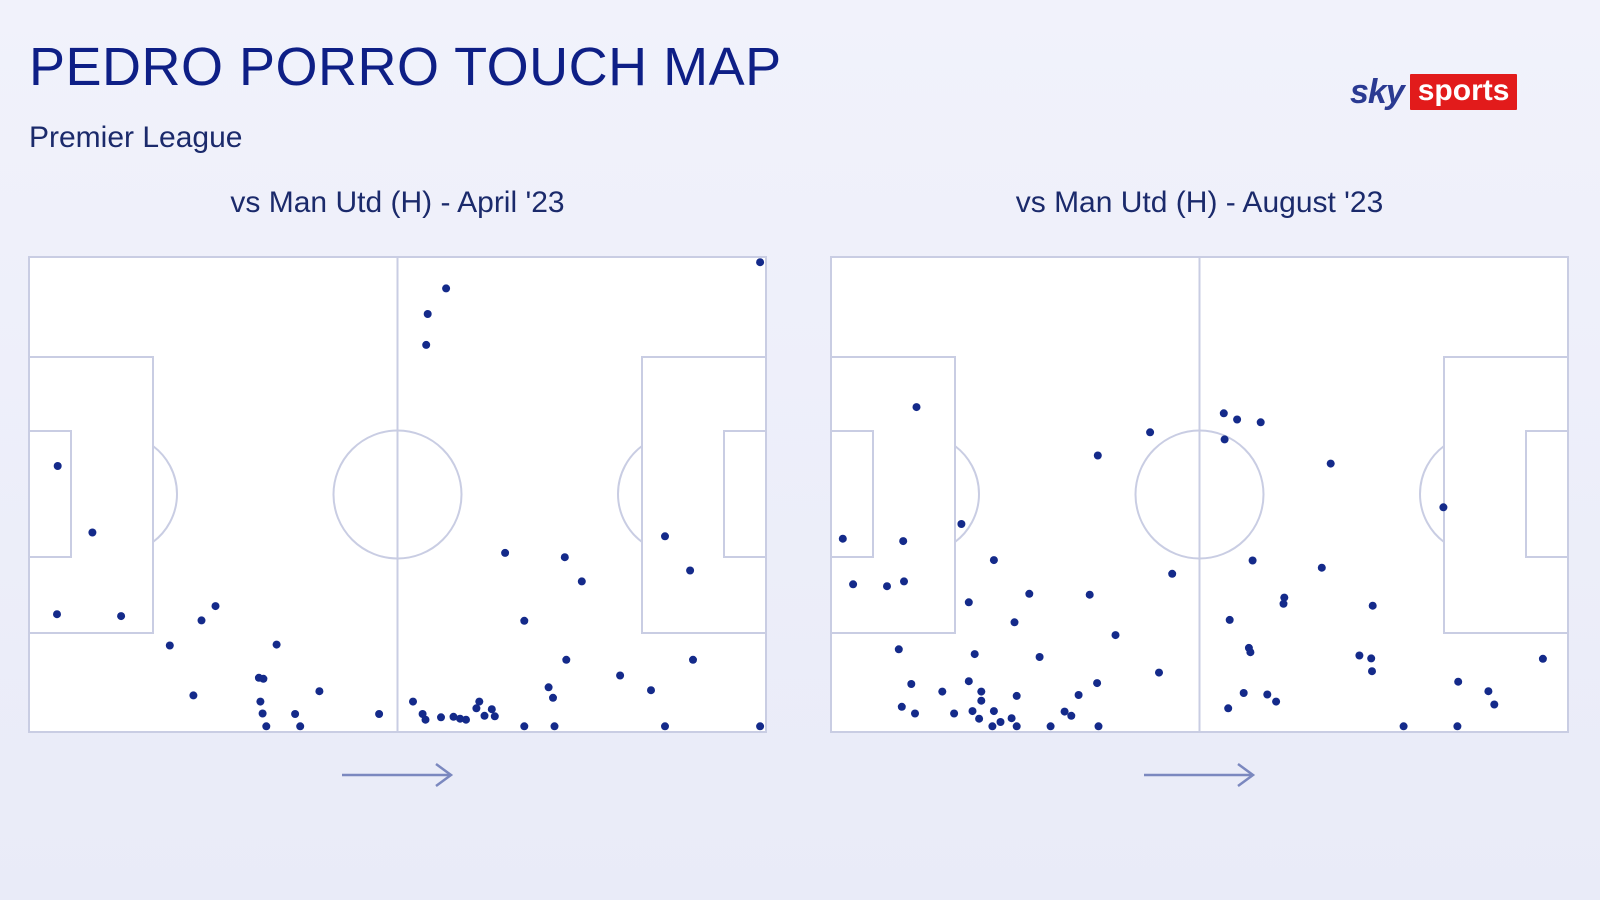 The width and height of the screenshot is (1600, 900). What do you see at coordinates (136, 137) in the screenshot?
I see `chart-subtitle: Premier League` at bounding box center [136, 137].